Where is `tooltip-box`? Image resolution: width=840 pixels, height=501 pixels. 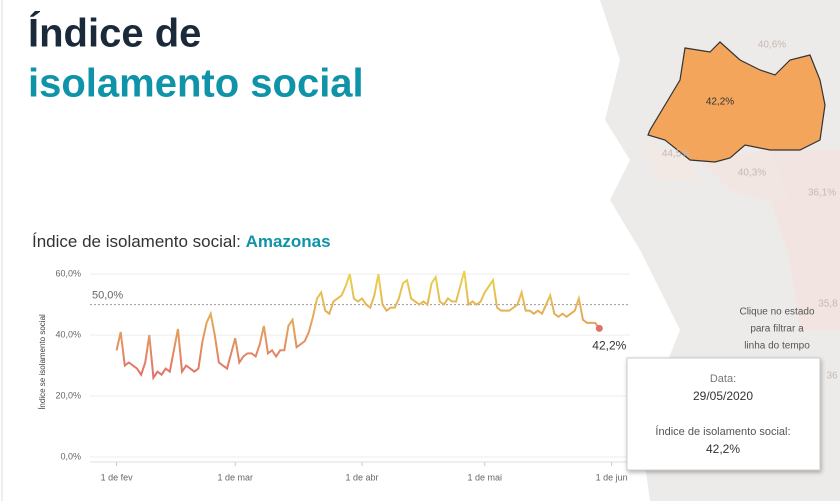
tooltip-box is located at coordinates (723, 414).